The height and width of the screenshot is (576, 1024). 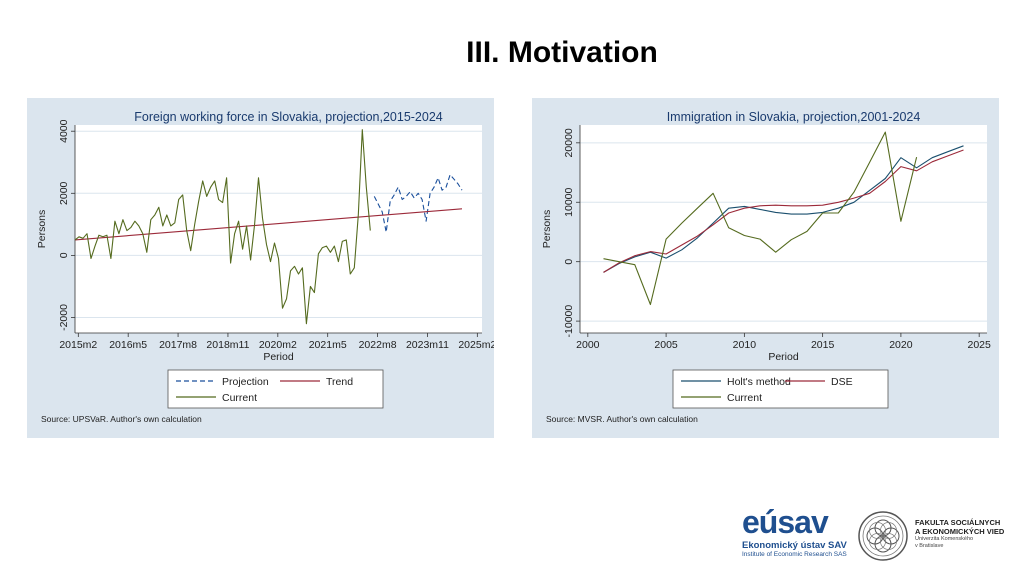 I want to click on y-tick-label: 4000, so click(x=64, y=131).